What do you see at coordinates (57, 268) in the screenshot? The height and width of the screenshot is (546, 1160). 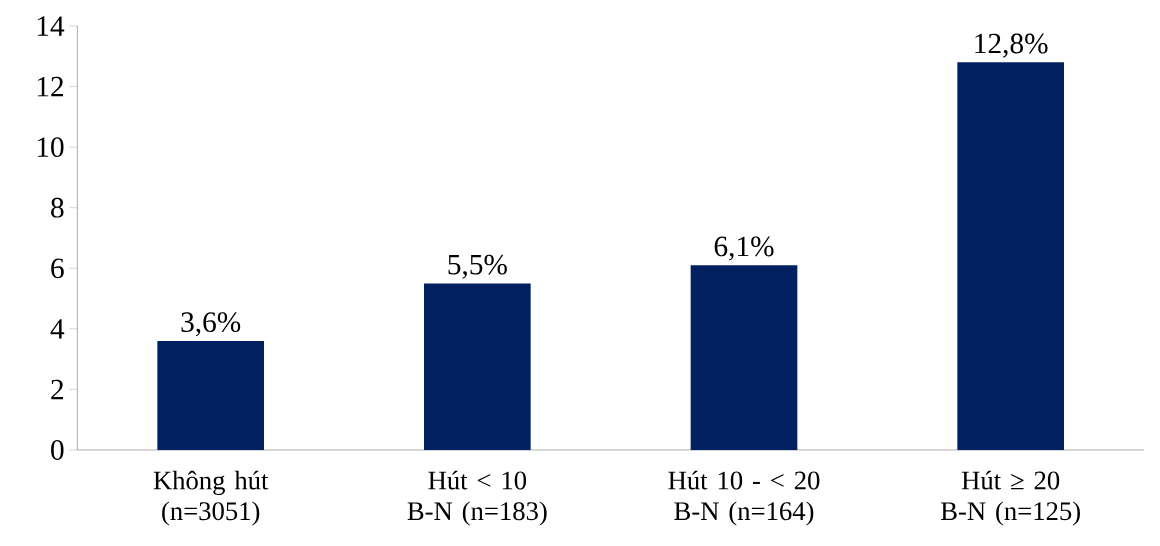 I see `y-tick-label: 6` at bounding box center [57, 268].